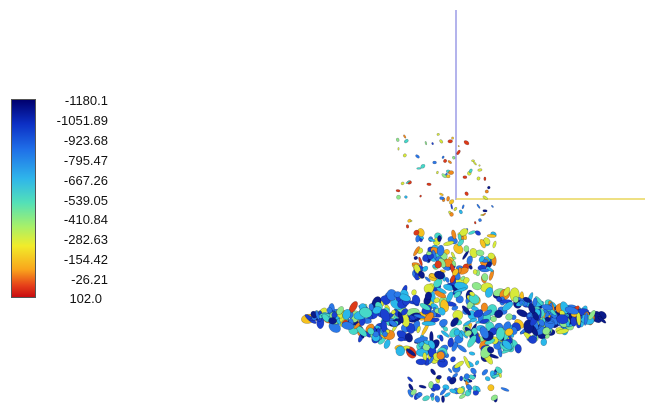 This screenshot has height=412, width=645. What do you see at coordinates (85, 180) in the screenshot?
I see `color-scale-label: -667.26` at bounding box center [85, 180].